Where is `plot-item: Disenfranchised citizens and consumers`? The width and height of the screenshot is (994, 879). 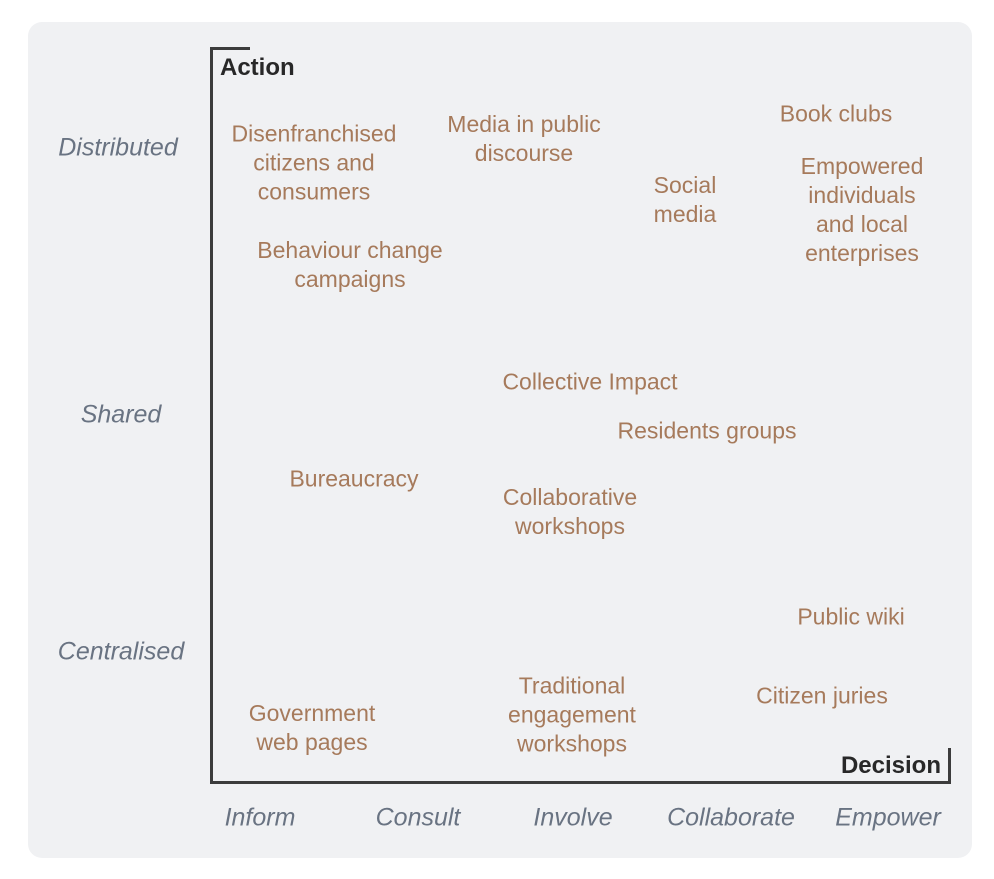
plot-item: Disenfranchised citizens and consumers is located at coordinates (314, 162).